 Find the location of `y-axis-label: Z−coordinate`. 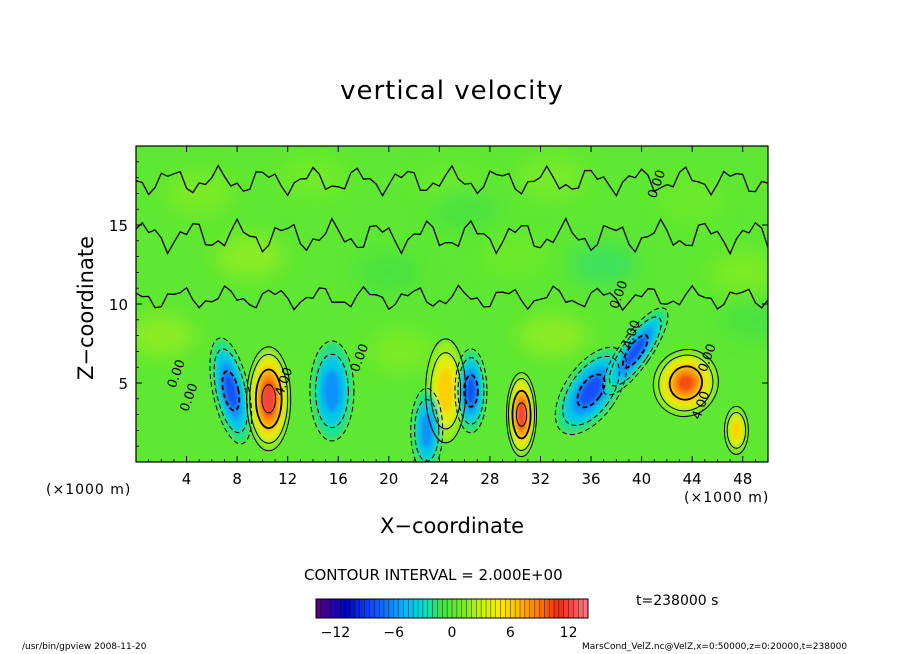

y-axis-label: Z−coordinate is located at coordinates (86, 308).